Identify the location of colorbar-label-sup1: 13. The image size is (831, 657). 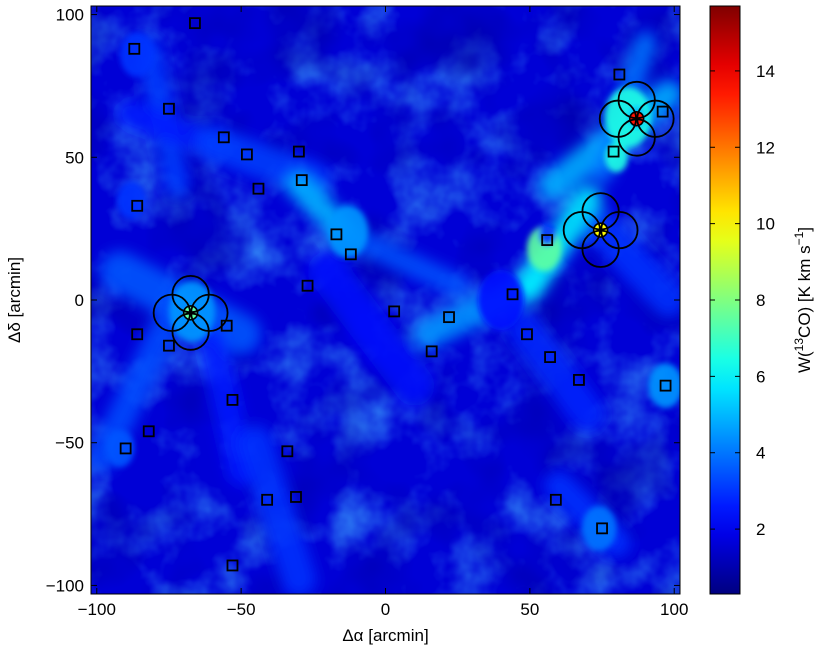
(799, 345).